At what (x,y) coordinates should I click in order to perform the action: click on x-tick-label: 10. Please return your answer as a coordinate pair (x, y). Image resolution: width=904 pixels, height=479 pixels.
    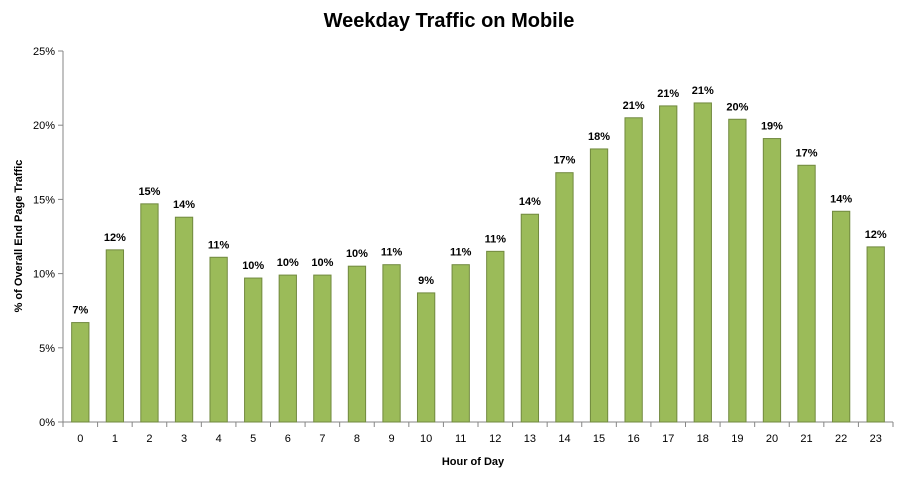
    Looking at the image, I should click on (426, 439).